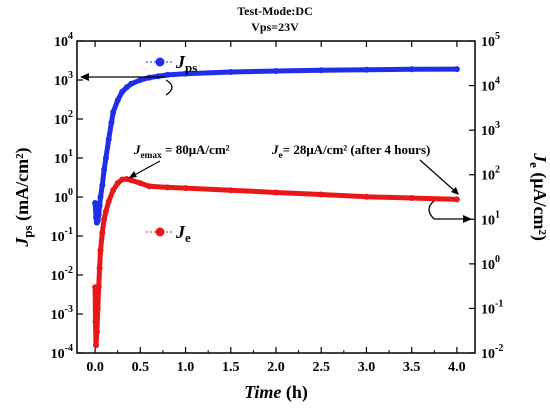 The image size is (550, 418). Describe the element at coordinates (84, 77) in the screenshot. I see `left-axis-pointer-arrowhead` at that location.